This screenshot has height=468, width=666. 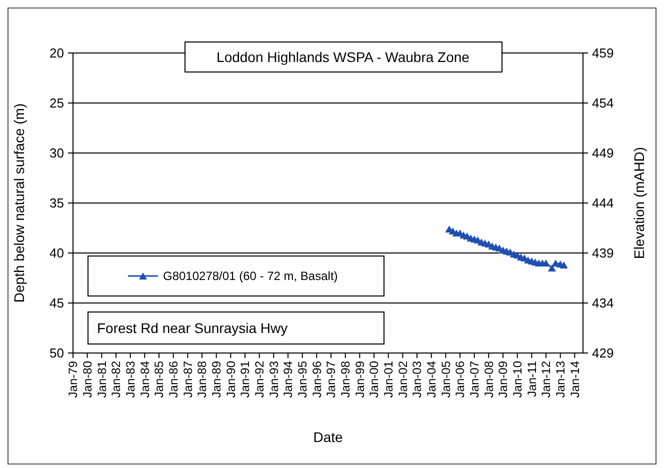 What do you see at coordinates (101, 379) in the screenshot?
I see `x-tick-label: Jan-81` at bounding box center [101, 379].